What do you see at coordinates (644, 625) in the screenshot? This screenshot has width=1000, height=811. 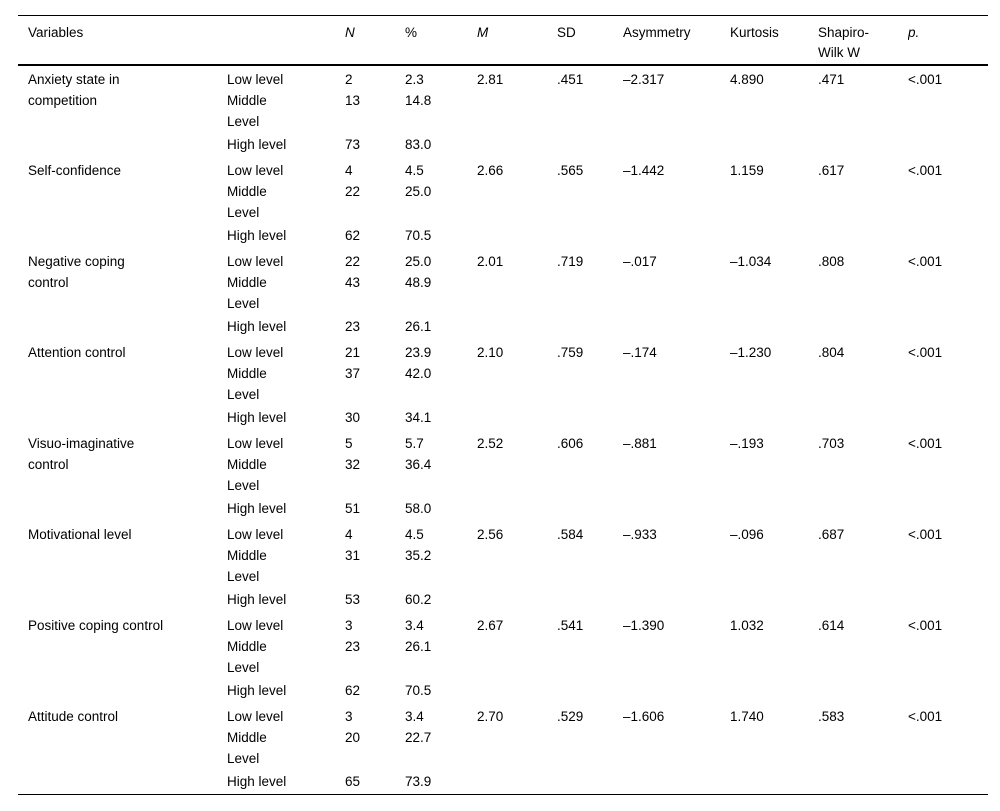 I see `asymmetry-value: –1.390` at bounding box center [644, 625].